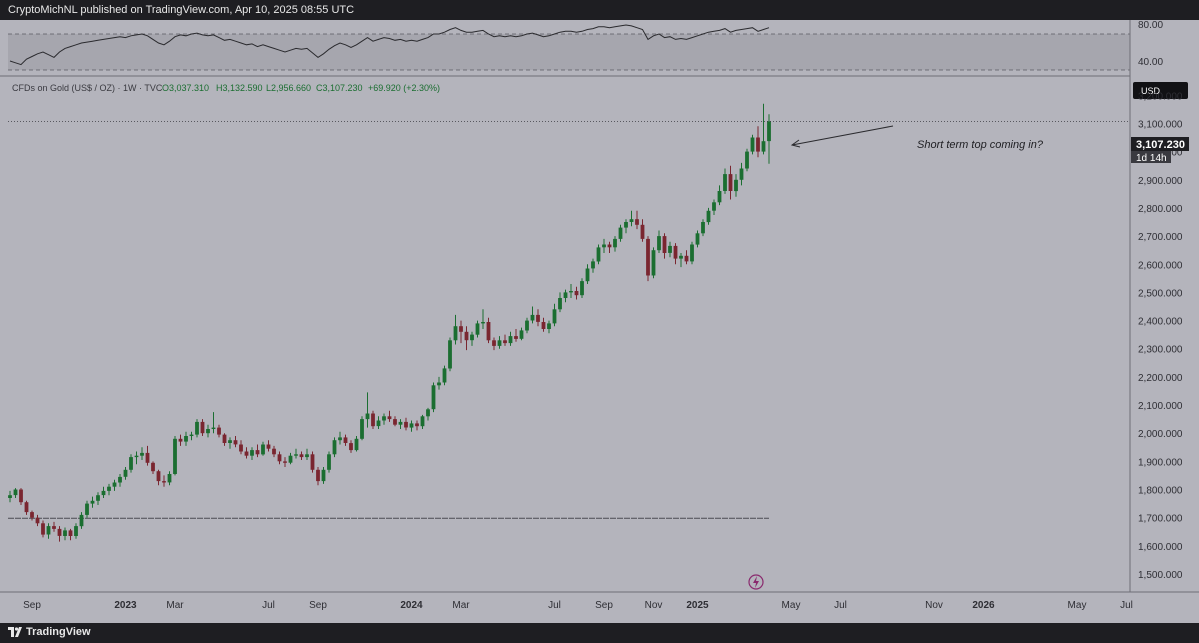 This screenshot has width=1199, height=643. What do you see at coordinates (239, 88) in the screenshot?
I see `svg-text: H3,132.590` at bounding box center [239, 88].